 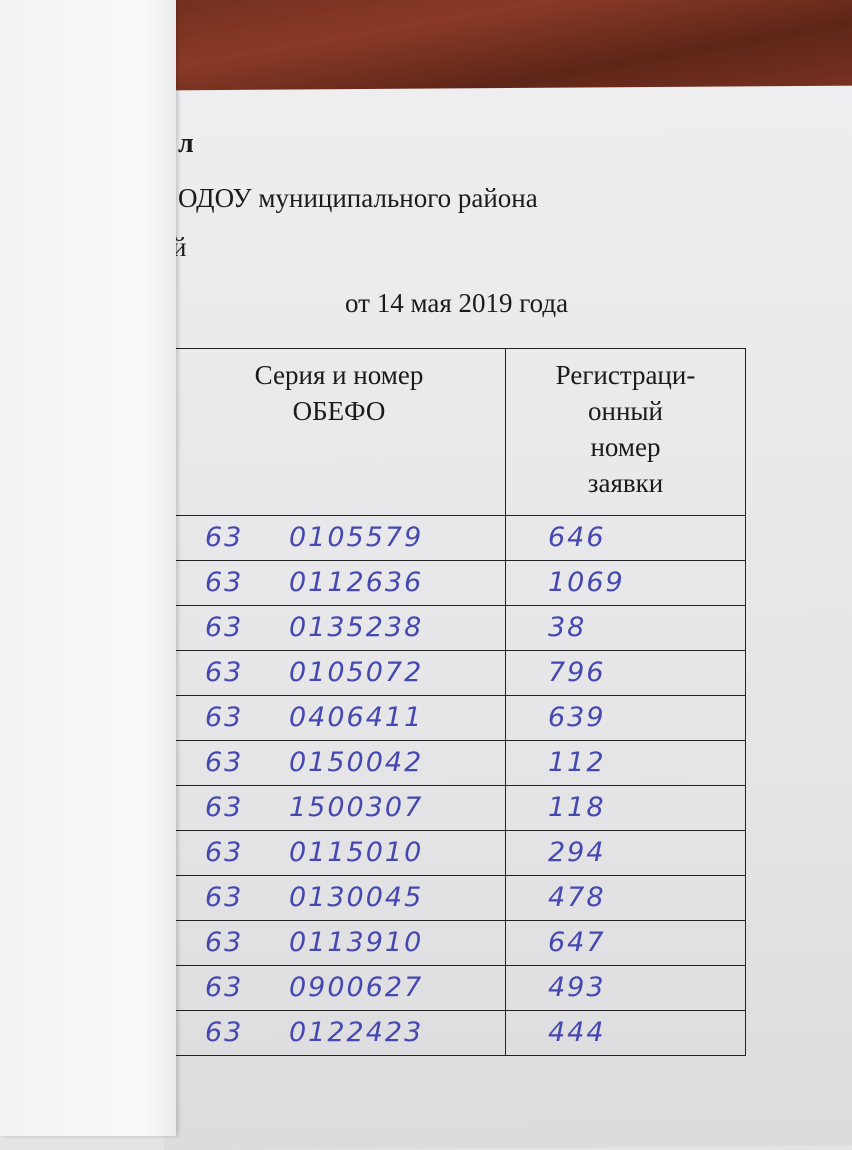 What do you see at coordinates (339, 432) in the screenshot?
I see `header-series-number: Серия и номер ОБЕФО` at bounding box center [339, 432].